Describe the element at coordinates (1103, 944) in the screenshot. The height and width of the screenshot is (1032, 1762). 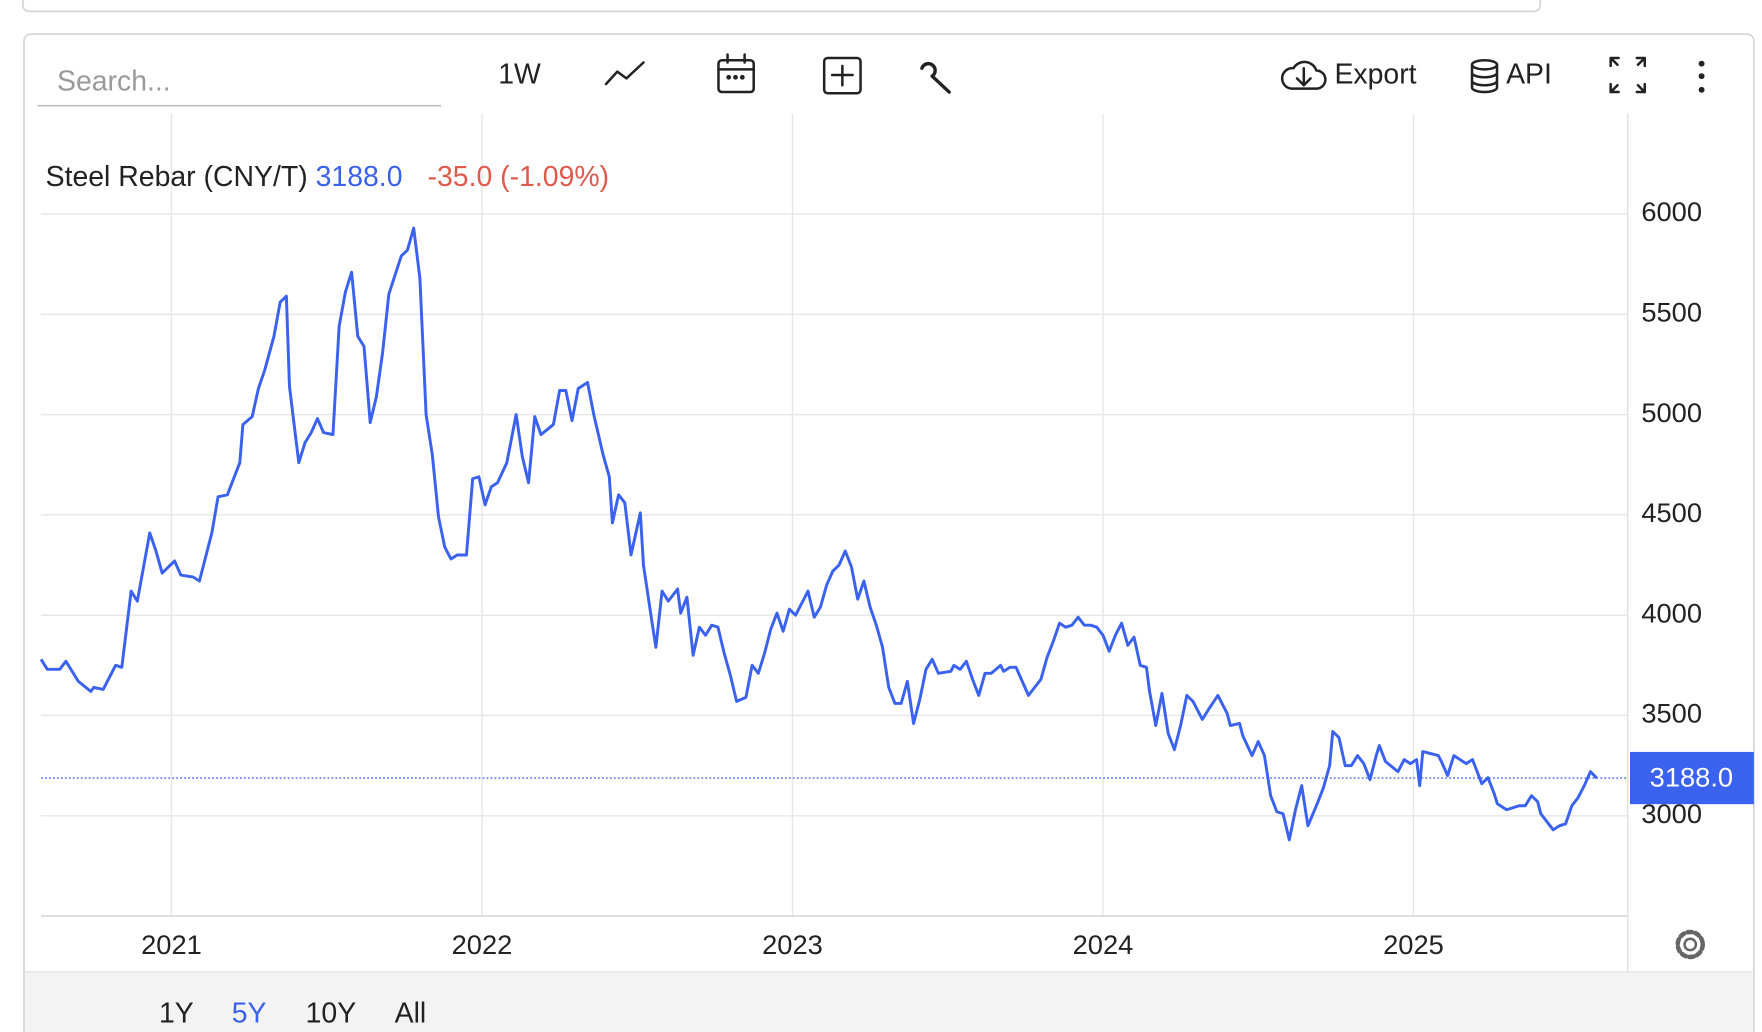
I see `x-tick-label: 2024` at that location.